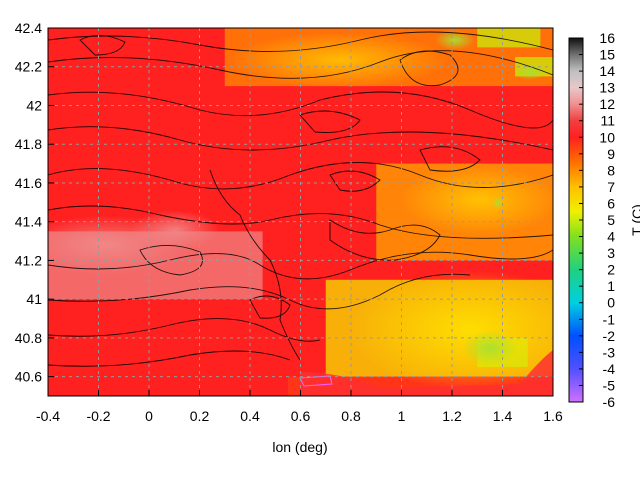  Describe the element at coordinates (149, 416) in the screenshot. I see `x-tick-label: 0` at that location.